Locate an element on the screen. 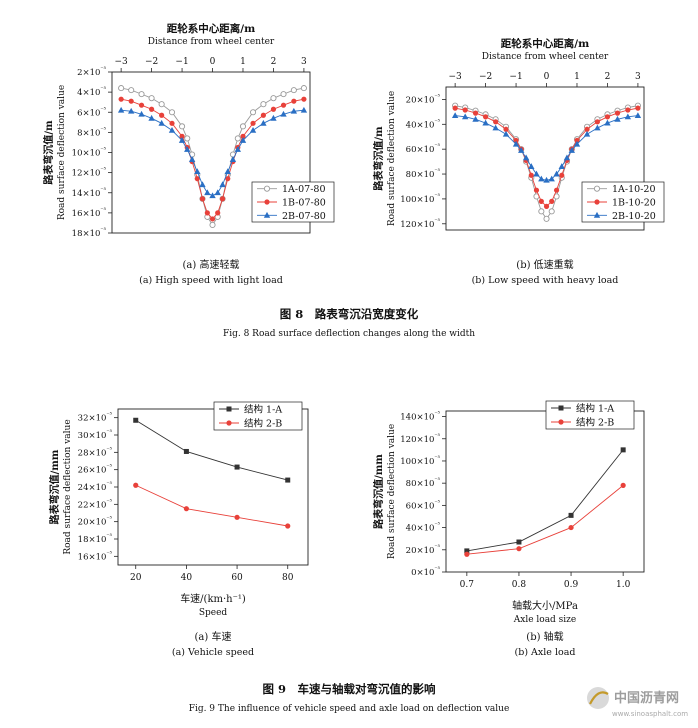 The height and width of the screenshot is (728, 698). y-tick-label: 12×10⁻⁵ is located at coordinates (89, 173).